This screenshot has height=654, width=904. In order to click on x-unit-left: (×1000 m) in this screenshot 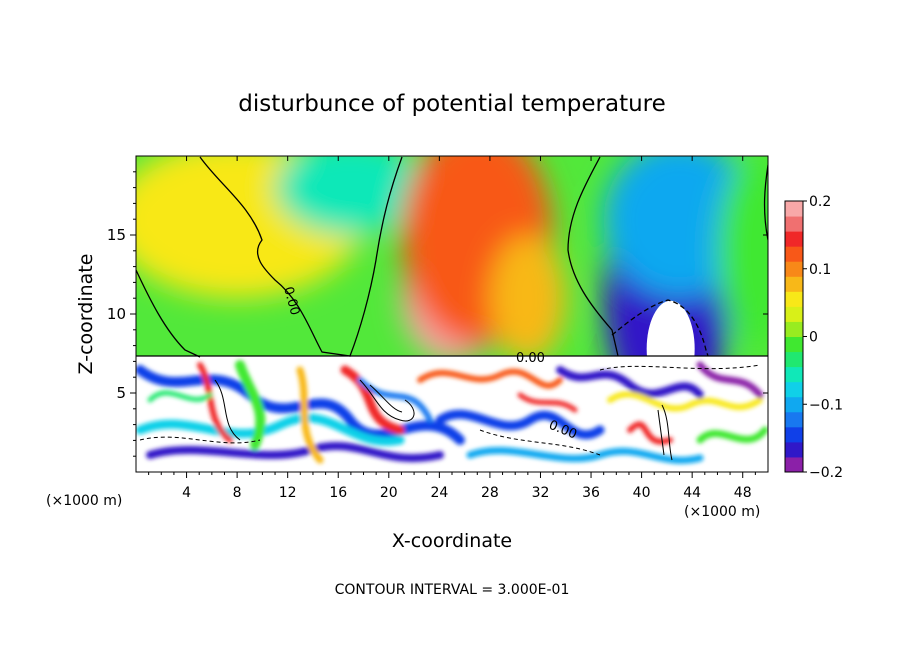, I will do `click(84, 501)`.